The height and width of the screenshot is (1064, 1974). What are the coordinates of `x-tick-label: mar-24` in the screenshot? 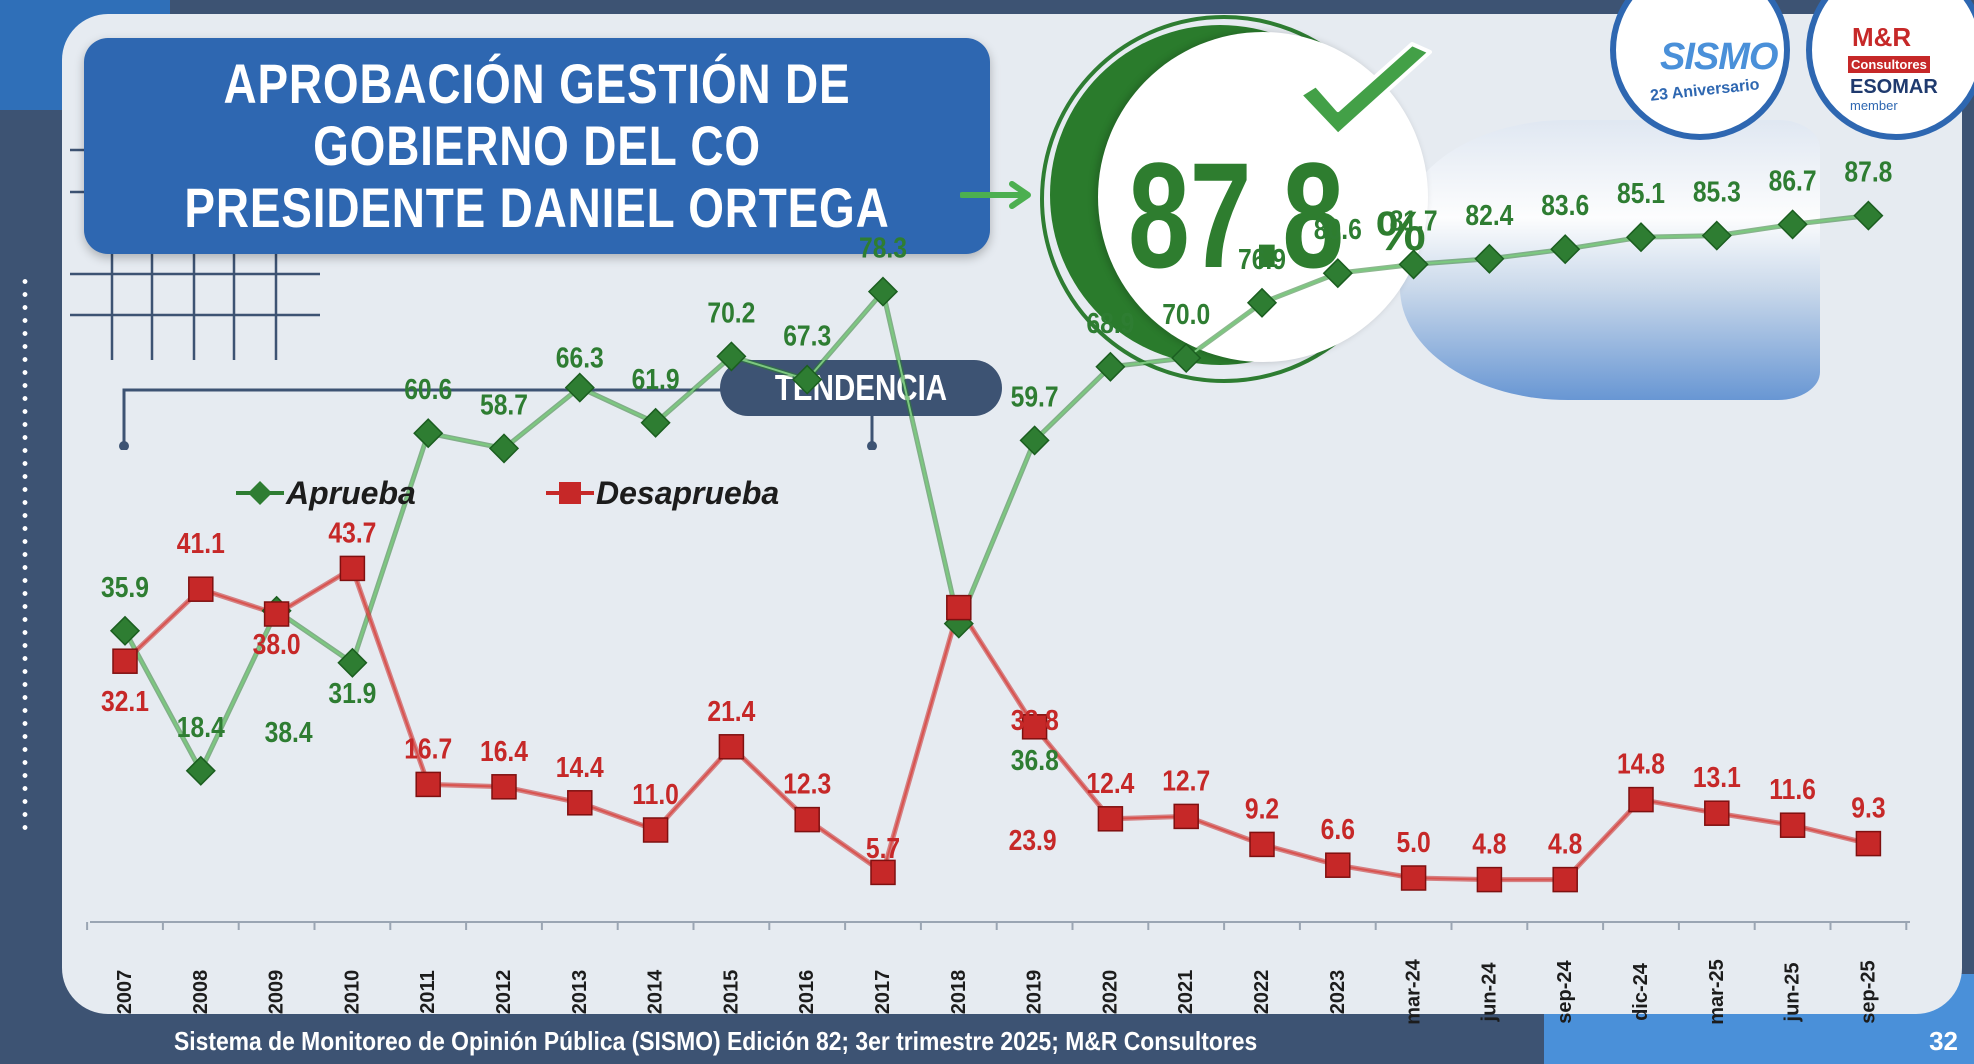 It's located at (1414, 991).